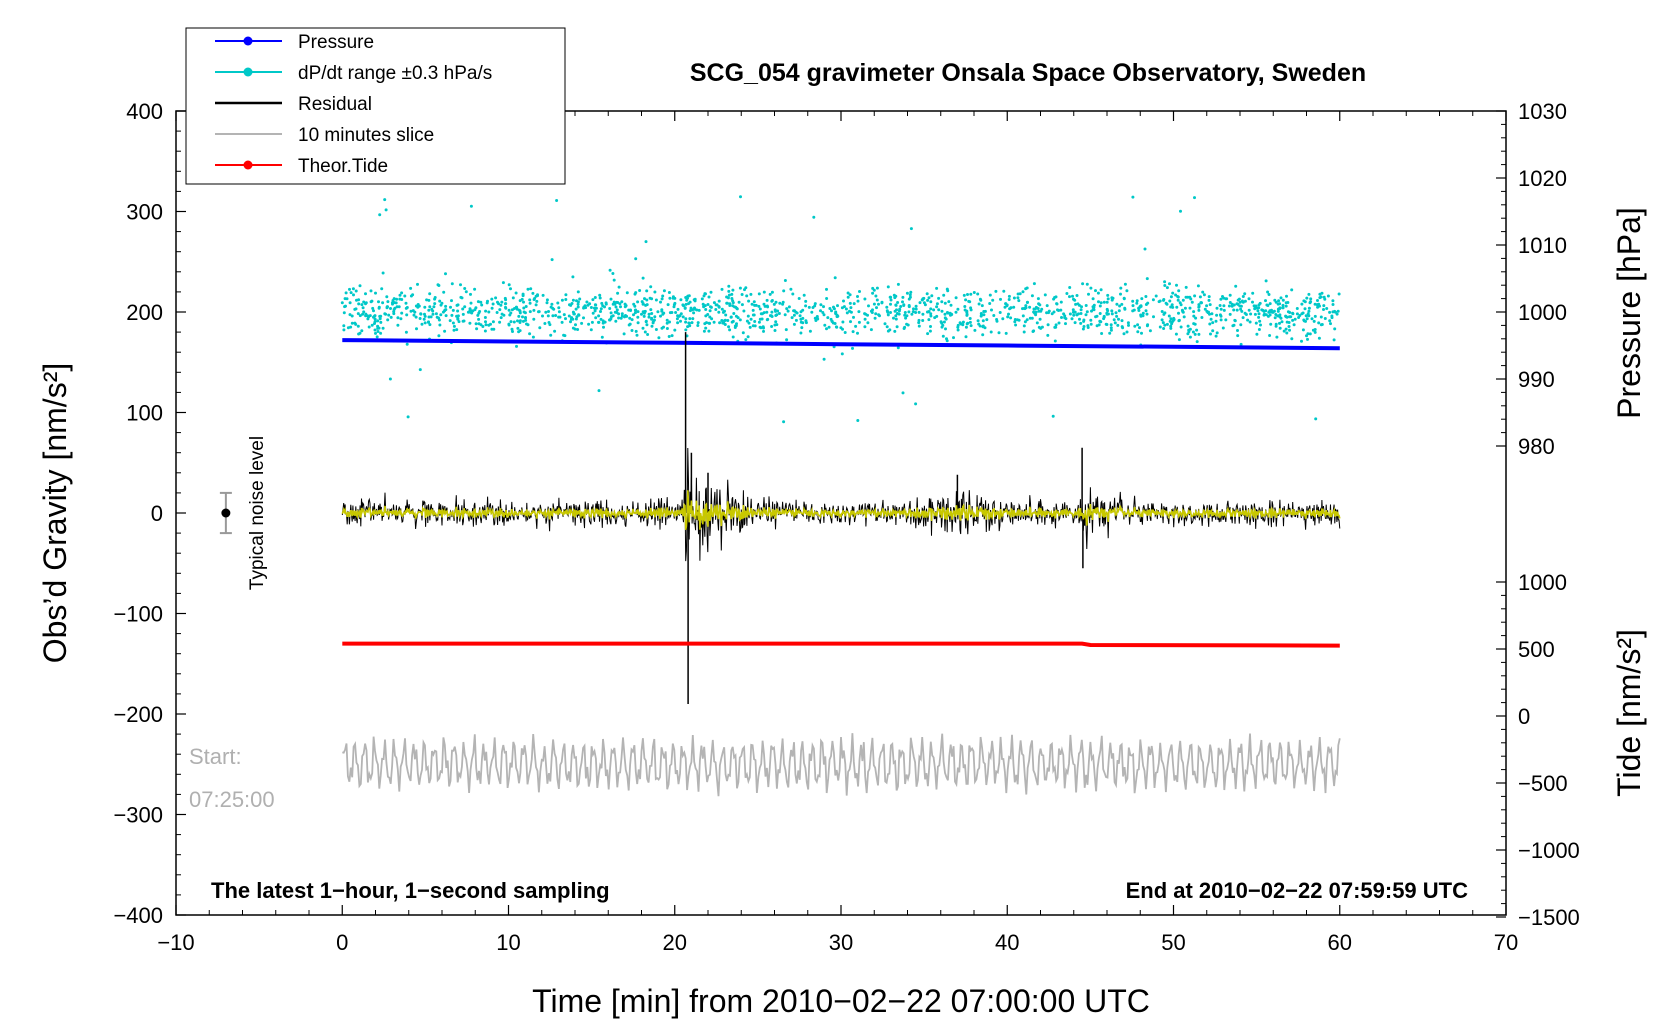 The width and height of the screenshot is (1676, 1020). Describe the element at coordinates (138, 614) in the screenshot. I see `y-tick-label: −100` at that location.